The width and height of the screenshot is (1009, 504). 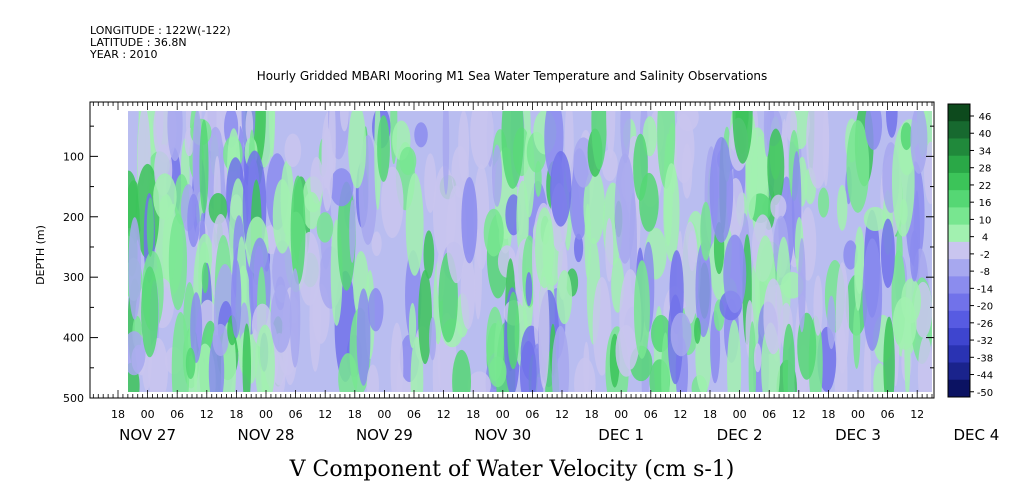 What do you see at coordinates (985, 151) in the screenshot?
I see `colorbar-label: 34` at bounding box center [985, 151].